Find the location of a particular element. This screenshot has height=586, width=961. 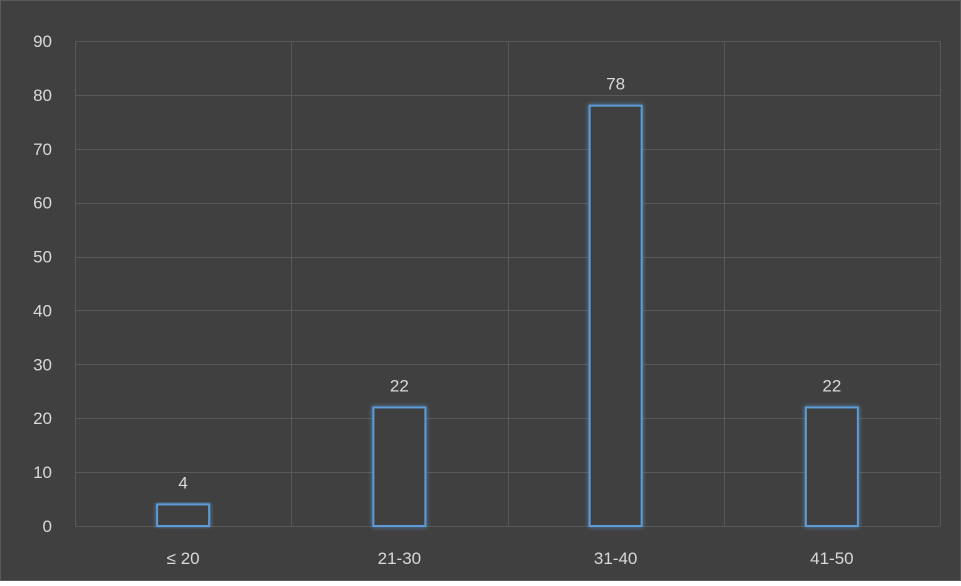

x-tick-label: ≤ 20 is located at coordinates (183, 558).